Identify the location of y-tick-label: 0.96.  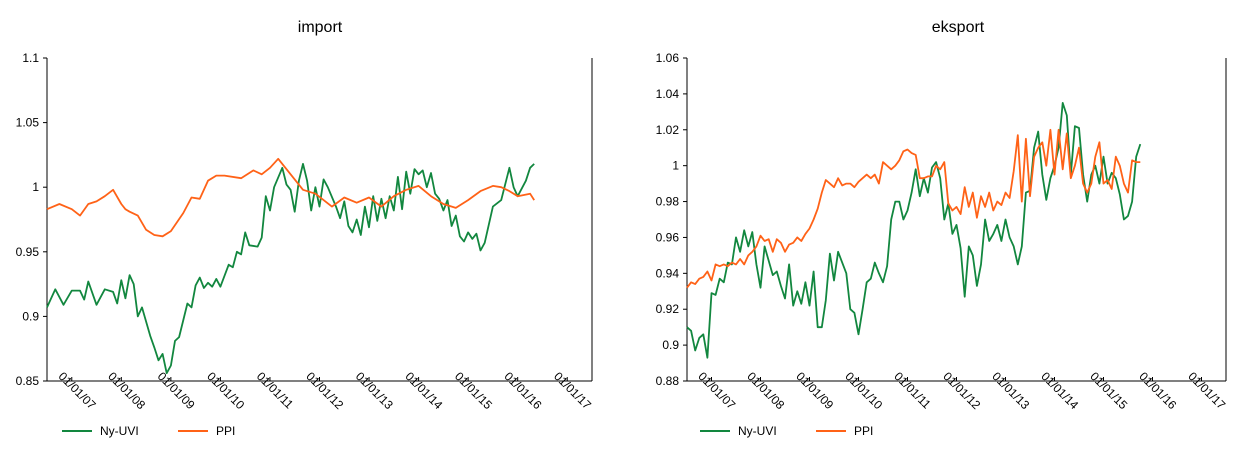
(668, 237).